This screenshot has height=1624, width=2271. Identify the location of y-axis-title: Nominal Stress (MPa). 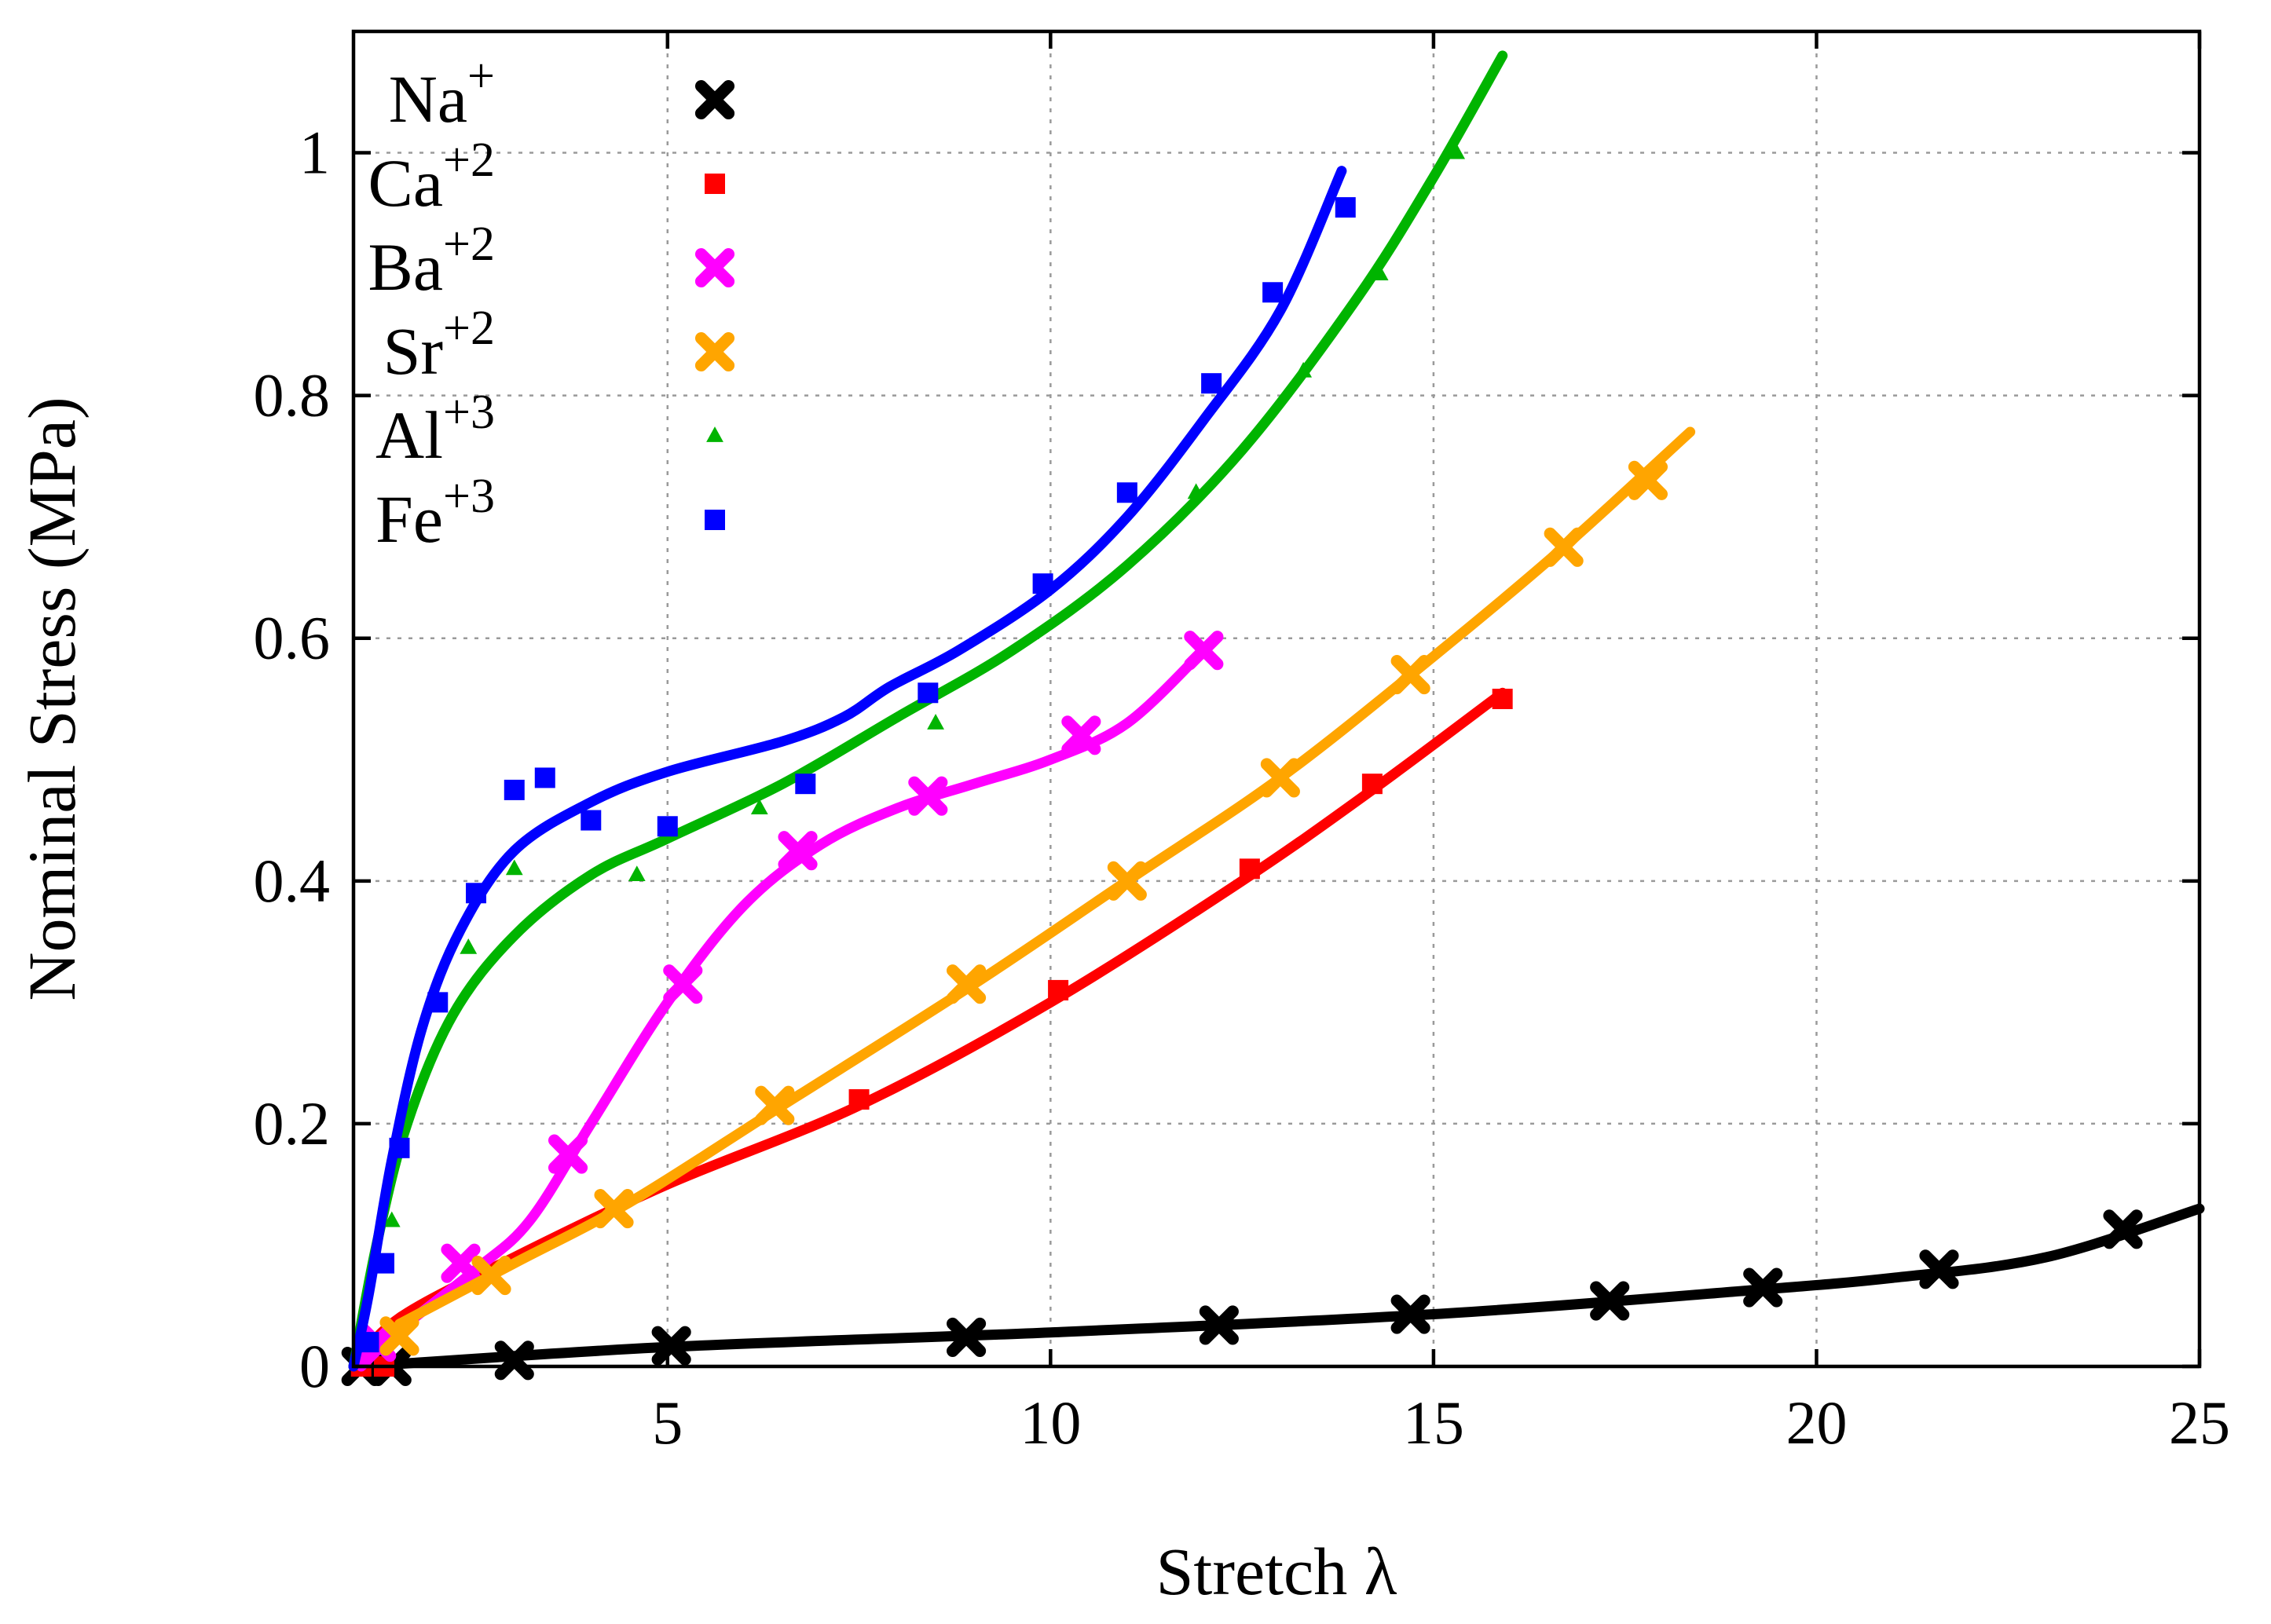
(52, 698).